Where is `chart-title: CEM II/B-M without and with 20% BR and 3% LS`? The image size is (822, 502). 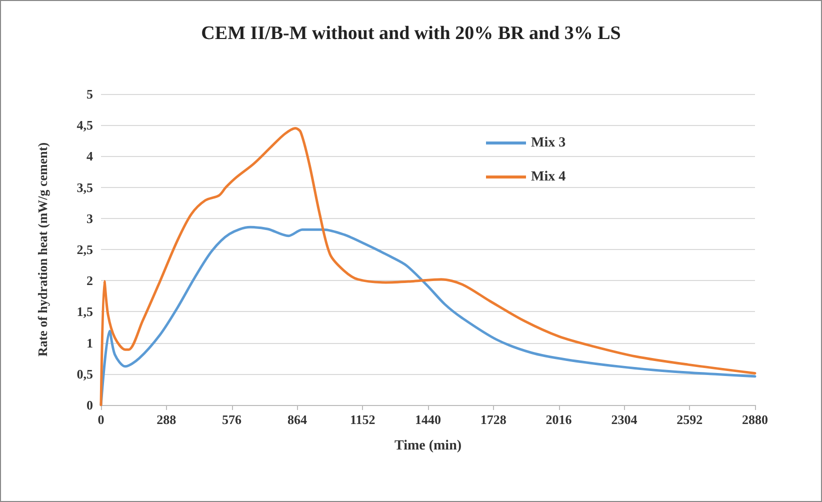
chart-title: CEM II/B-M without and with 20% BR and 3% LS is located at coordinates (411, 33).